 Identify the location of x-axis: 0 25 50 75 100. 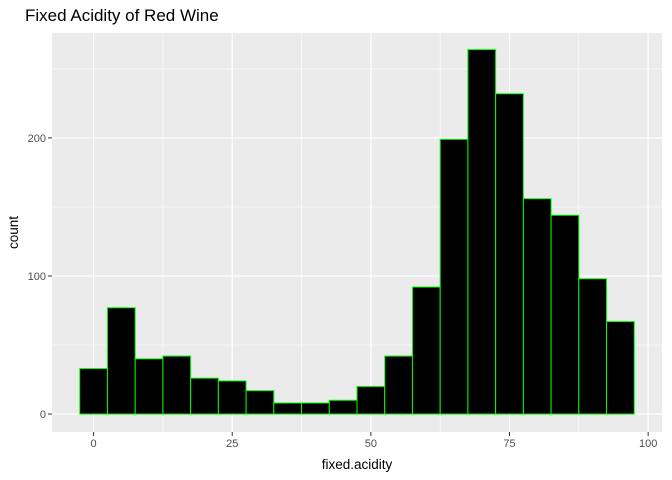
(374, 441).